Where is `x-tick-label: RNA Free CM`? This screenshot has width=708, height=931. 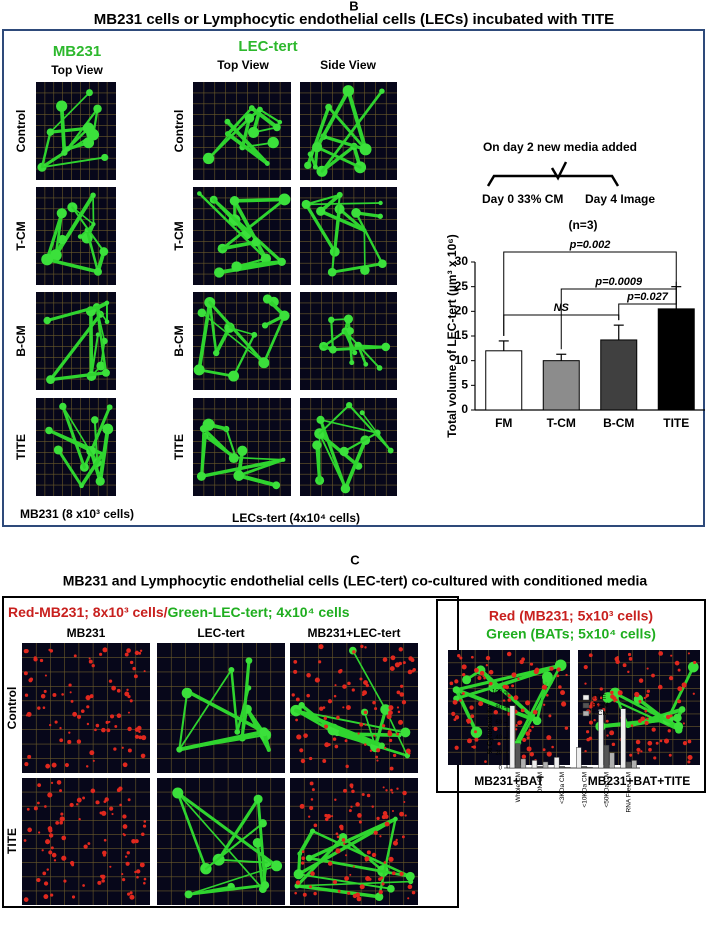
x-tick-label: RNA Free CM is located at coordinates (629, 792).